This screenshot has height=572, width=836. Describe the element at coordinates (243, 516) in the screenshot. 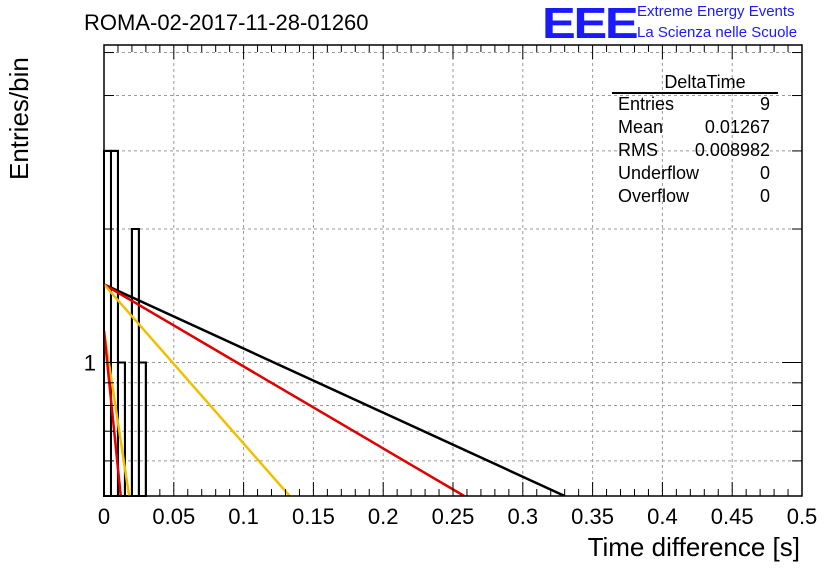

I see `x-tick-label: 0.1` at that location.